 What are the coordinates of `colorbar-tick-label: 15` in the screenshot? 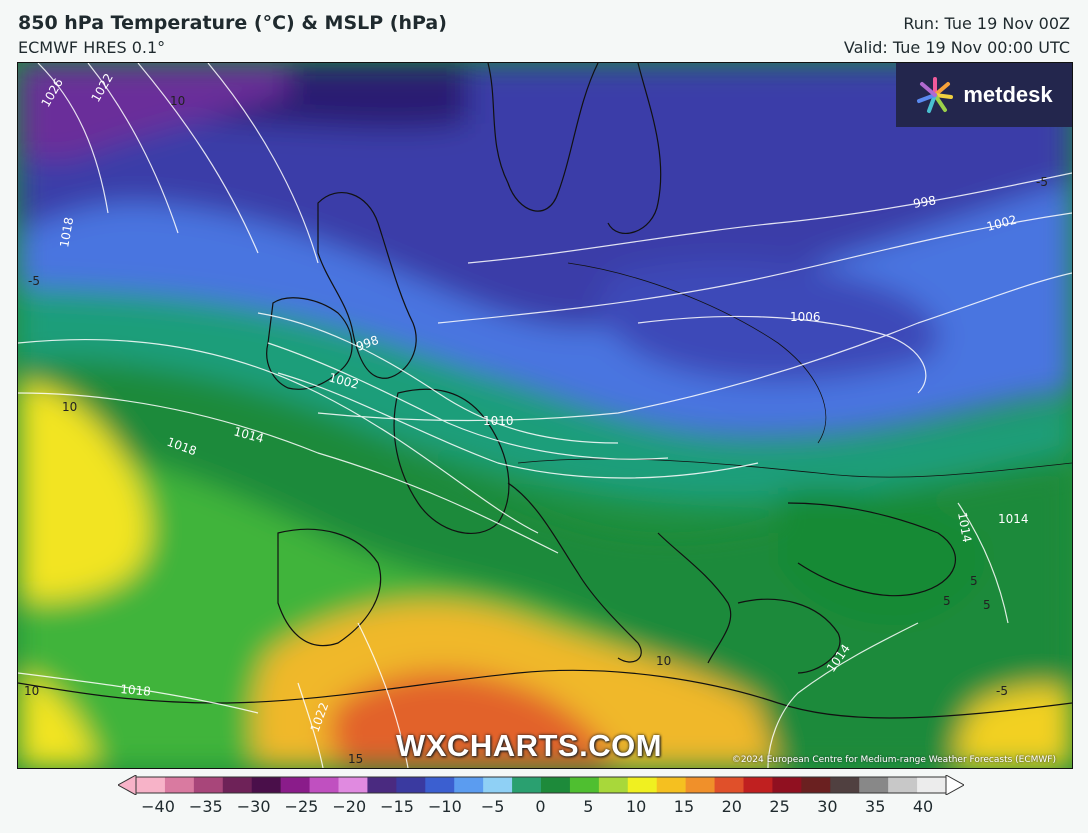 It's located at (684, 806).